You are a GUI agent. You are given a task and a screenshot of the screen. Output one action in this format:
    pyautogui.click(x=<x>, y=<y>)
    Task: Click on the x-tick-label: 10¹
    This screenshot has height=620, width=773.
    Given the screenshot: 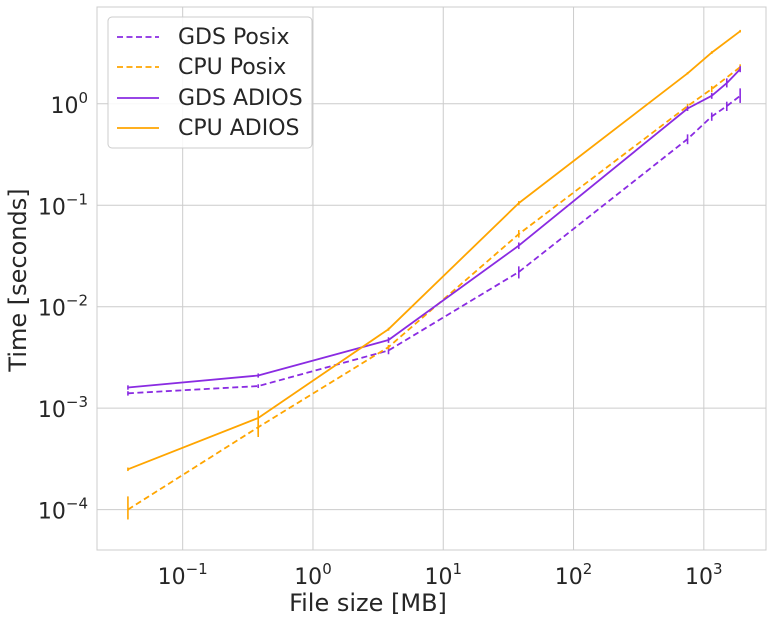 What is the action you would take?
    pyautogui.click(x=443, y=575)
    